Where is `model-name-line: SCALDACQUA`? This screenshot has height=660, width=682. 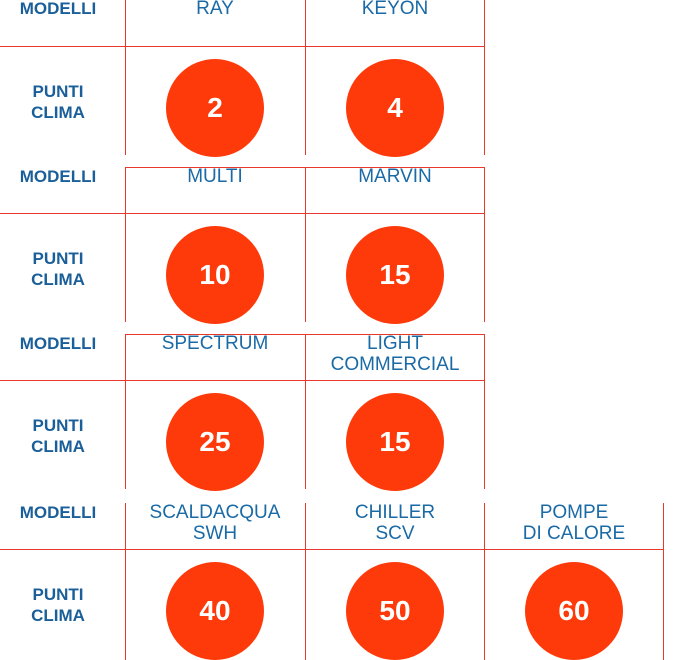
model-name-line: SCALDACQUA is located at coordinates (215, 512).